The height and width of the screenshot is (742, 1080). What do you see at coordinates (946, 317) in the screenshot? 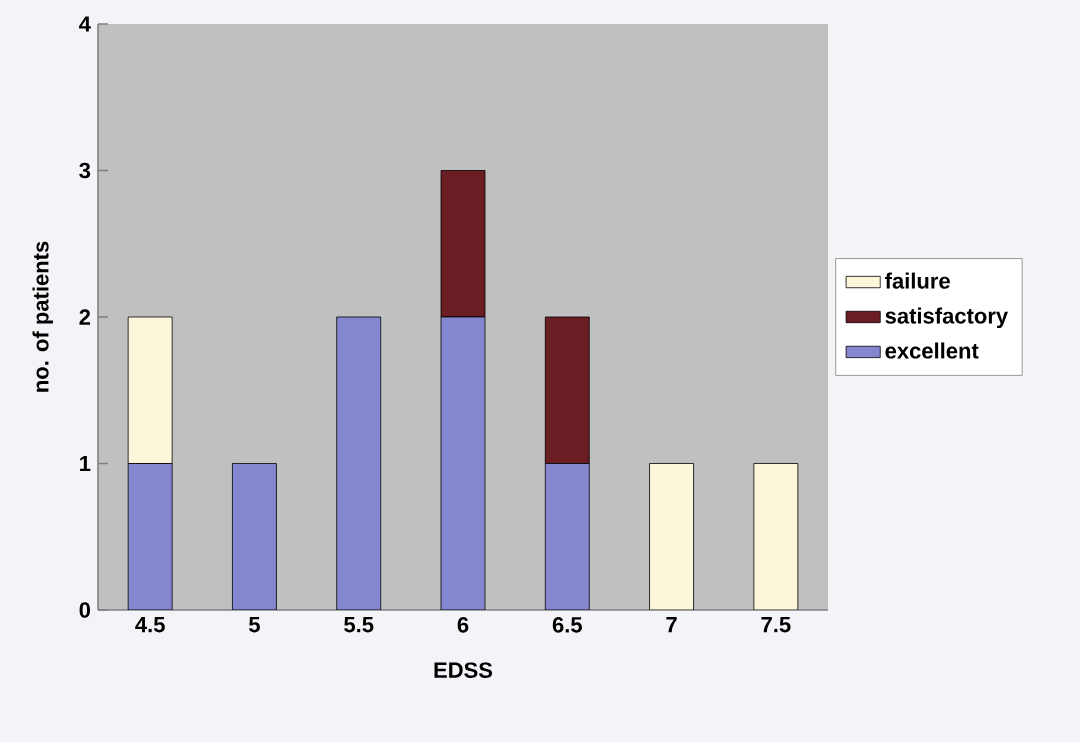
I see `legend-label: satisfactory` at bounding box center [946, 317].